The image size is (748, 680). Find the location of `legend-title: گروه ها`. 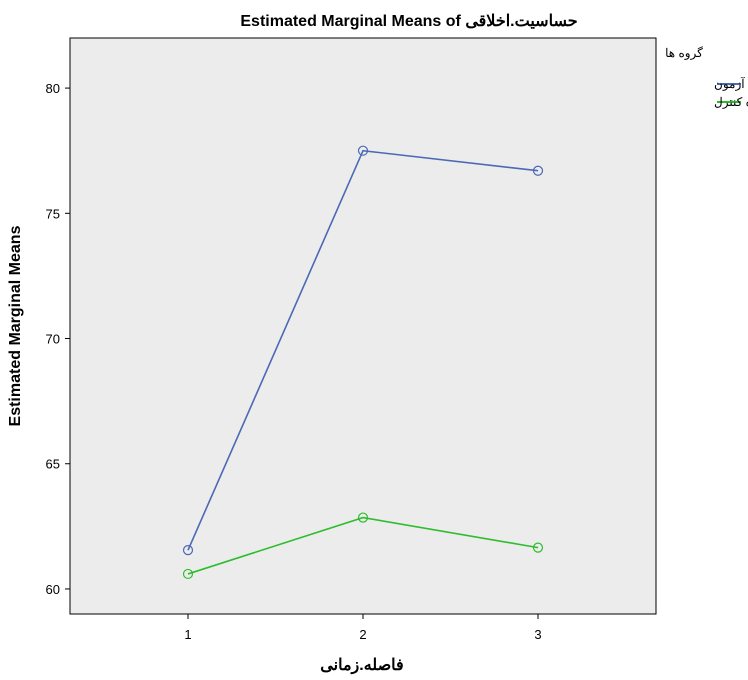

legend-title: گروه ها is located at coordinates (684, 53).